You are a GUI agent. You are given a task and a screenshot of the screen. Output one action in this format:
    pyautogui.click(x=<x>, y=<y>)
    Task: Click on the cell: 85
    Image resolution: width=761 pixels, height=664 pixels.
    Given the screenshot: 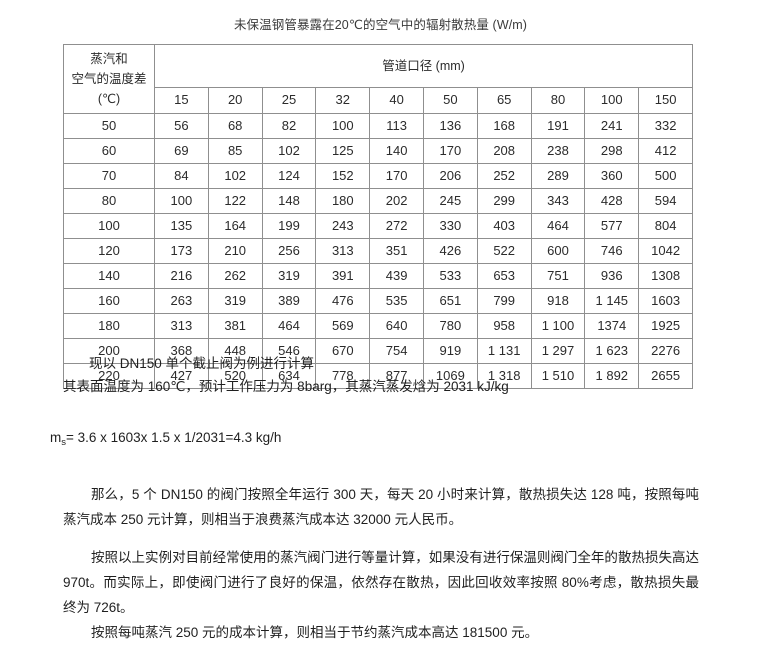 What is the action you would take?
    pyautogui.click(x=235, y=151)
    